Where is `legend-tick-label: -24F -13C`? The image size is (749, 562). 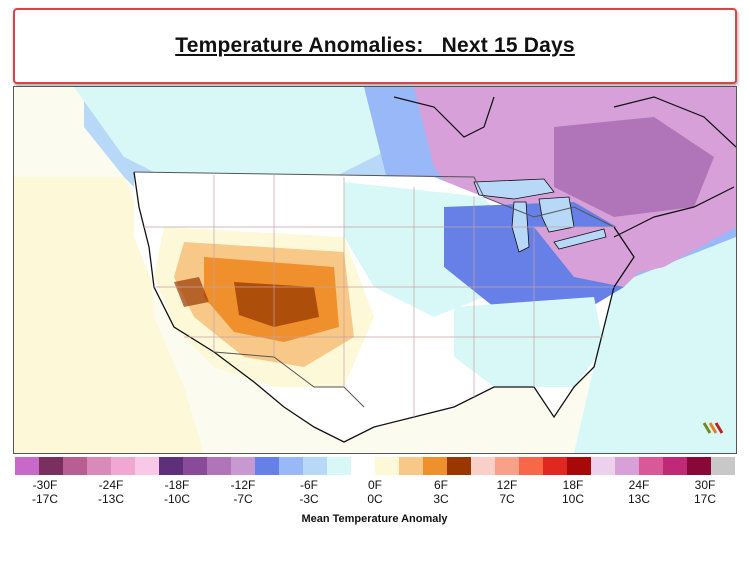
legend-tick-label: -24F -13C is located at coordinates (111, 492).